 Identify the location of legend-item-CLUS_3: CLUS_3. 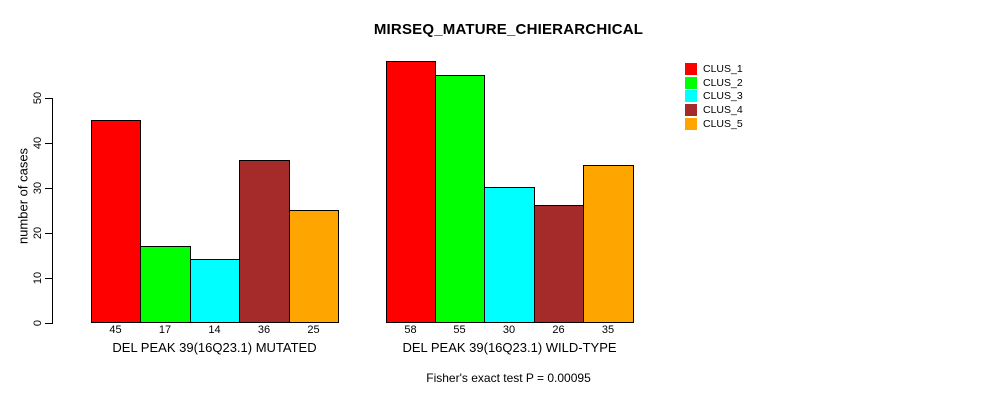
(714, 97).